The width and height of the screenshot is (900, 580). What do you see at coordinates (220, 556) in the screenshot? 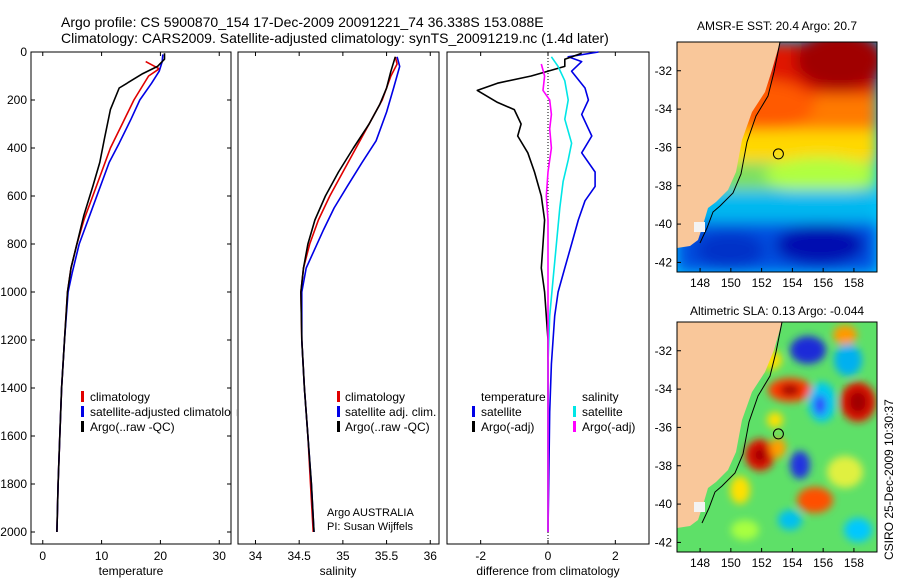
I see `x-tick-label: 30` at bounding box center [220, 556].